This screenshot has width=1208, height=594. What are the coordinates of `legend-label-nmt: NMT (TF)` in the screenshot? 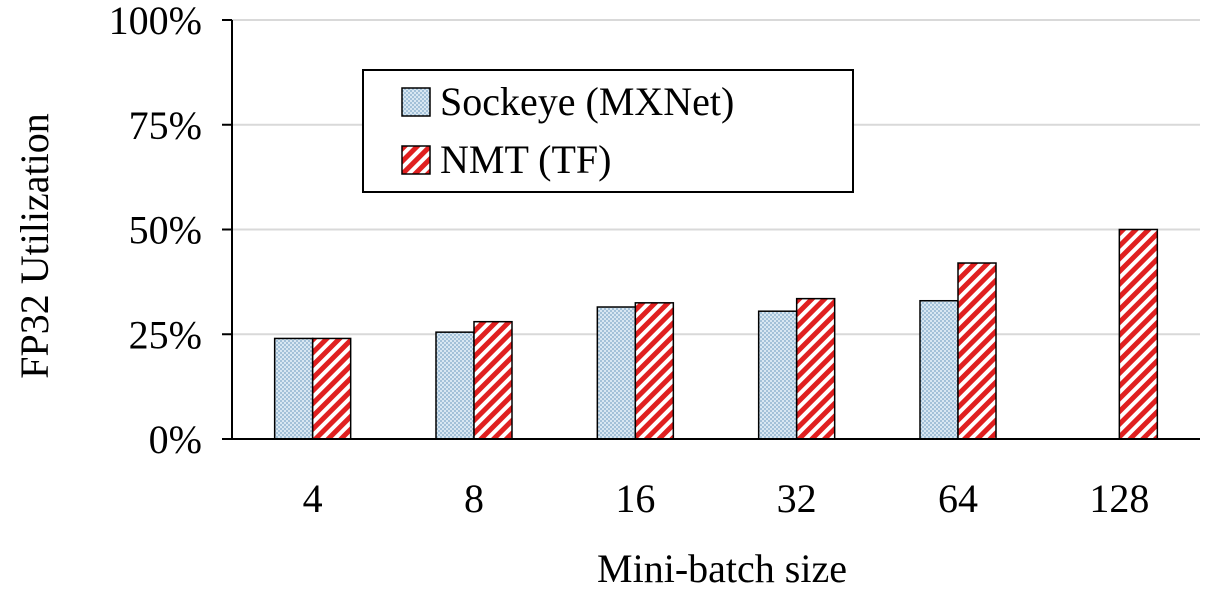 It's located at (525, 159).